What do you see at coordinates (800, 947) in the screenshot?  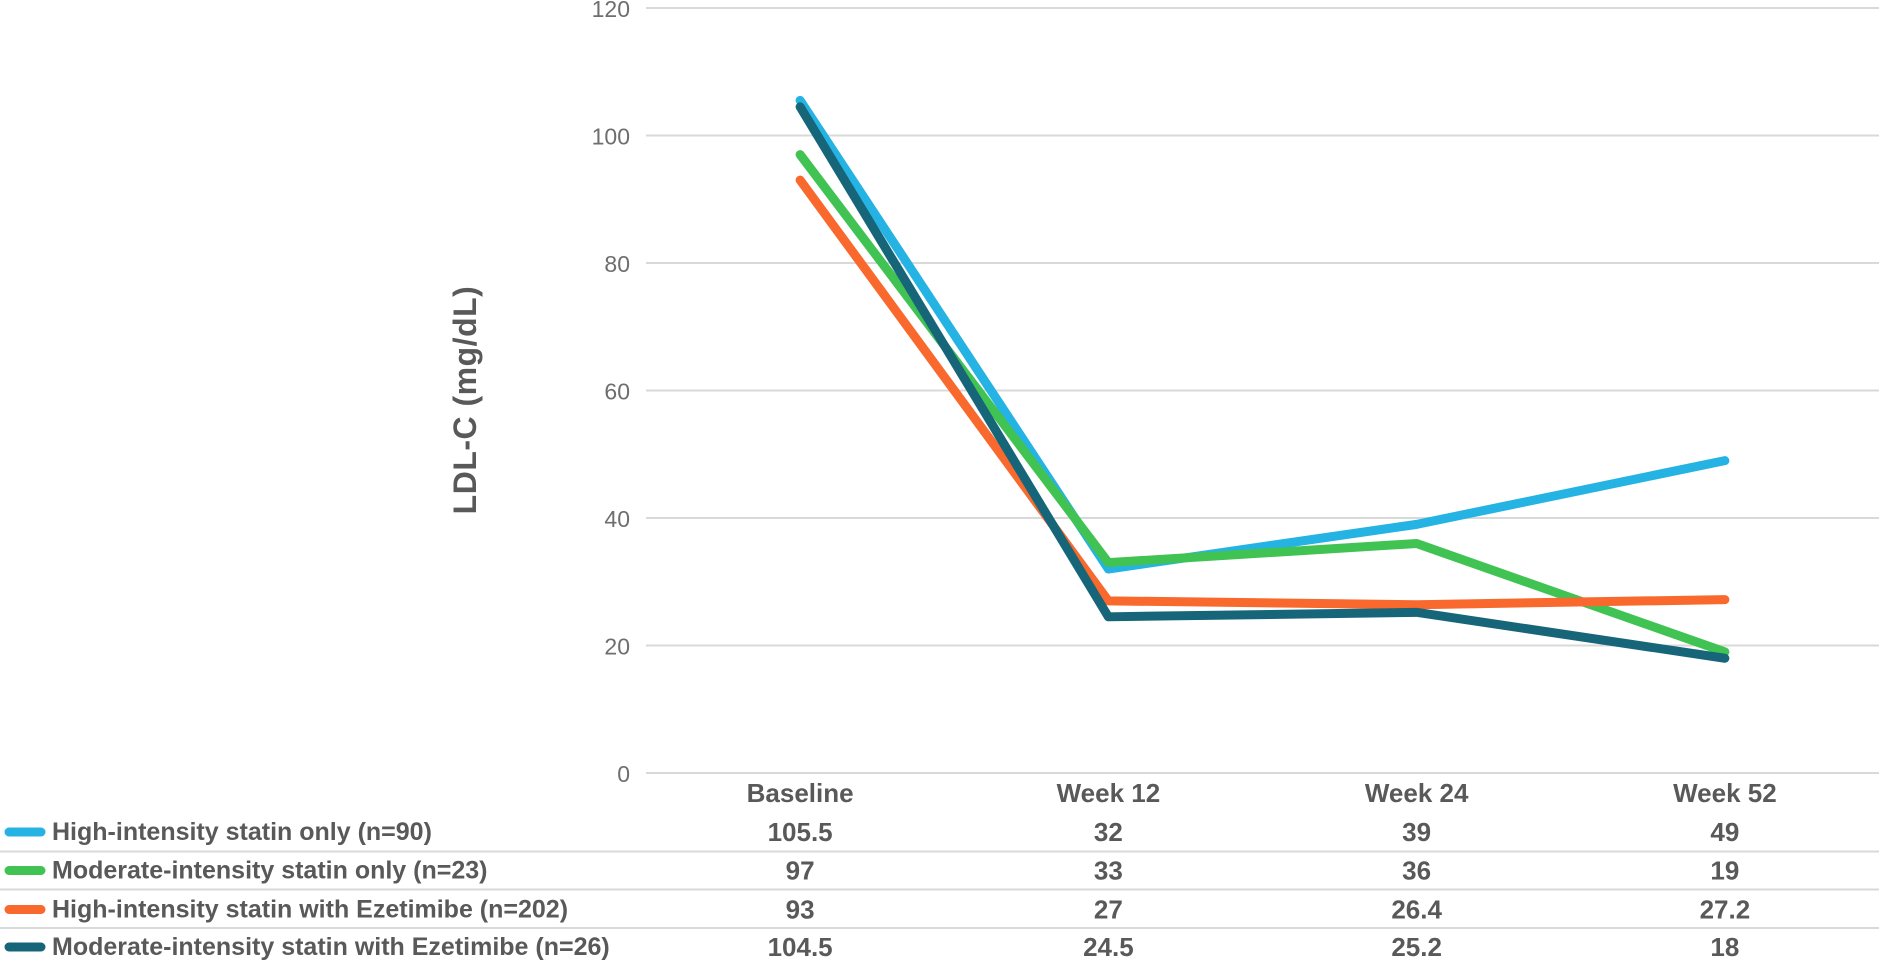 I see `table-value-r3-c0: 104.5` at bounding box center [800, 947].